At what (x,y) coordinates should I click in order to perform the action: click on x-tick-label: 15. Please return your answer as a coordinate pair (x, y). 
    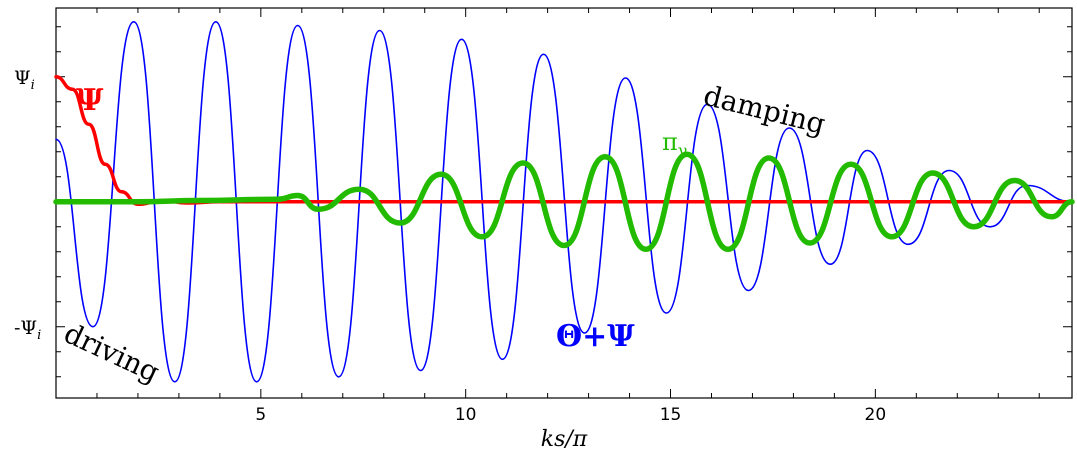
    Looking at the image, I should click on (671, 415).